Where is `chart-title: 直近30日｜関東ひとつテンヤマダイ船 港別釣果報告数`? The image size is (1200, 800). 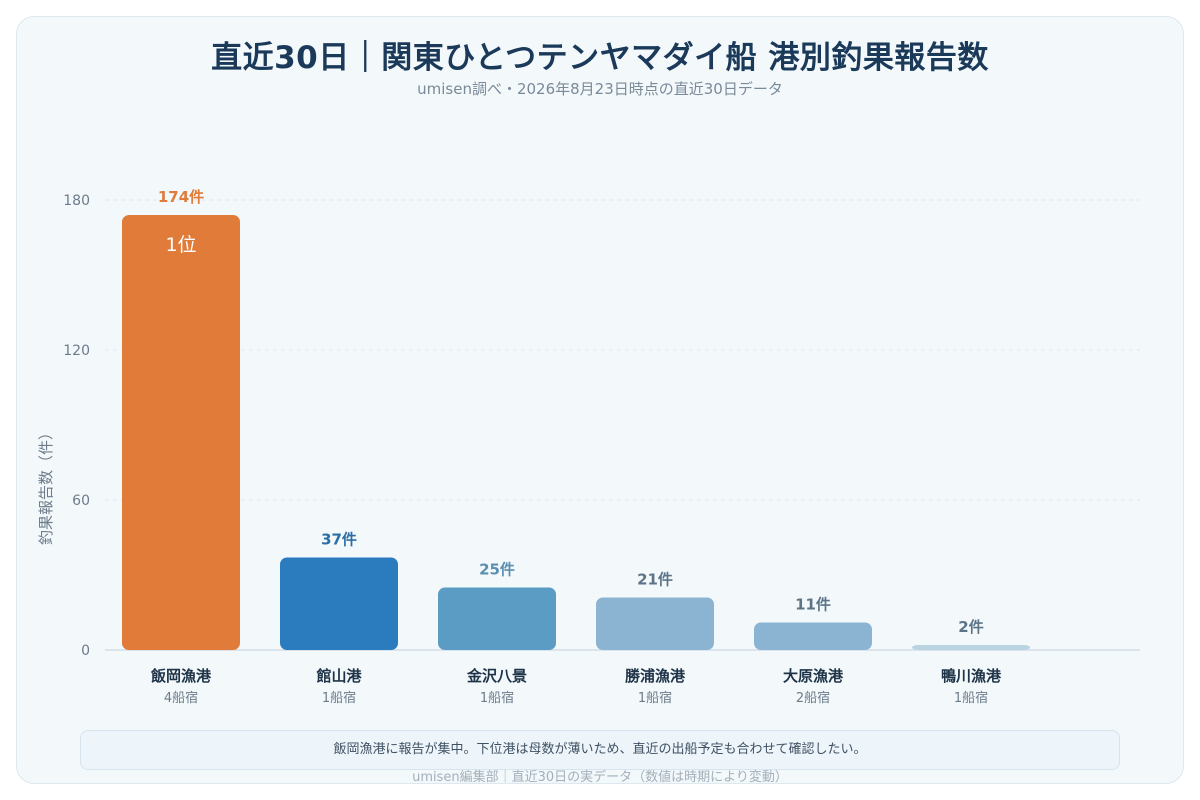 chart-title: 直近30日｜関東ひとつテンヤマダイ船 港別釣果報告数 is located at coordinates (600, 58).